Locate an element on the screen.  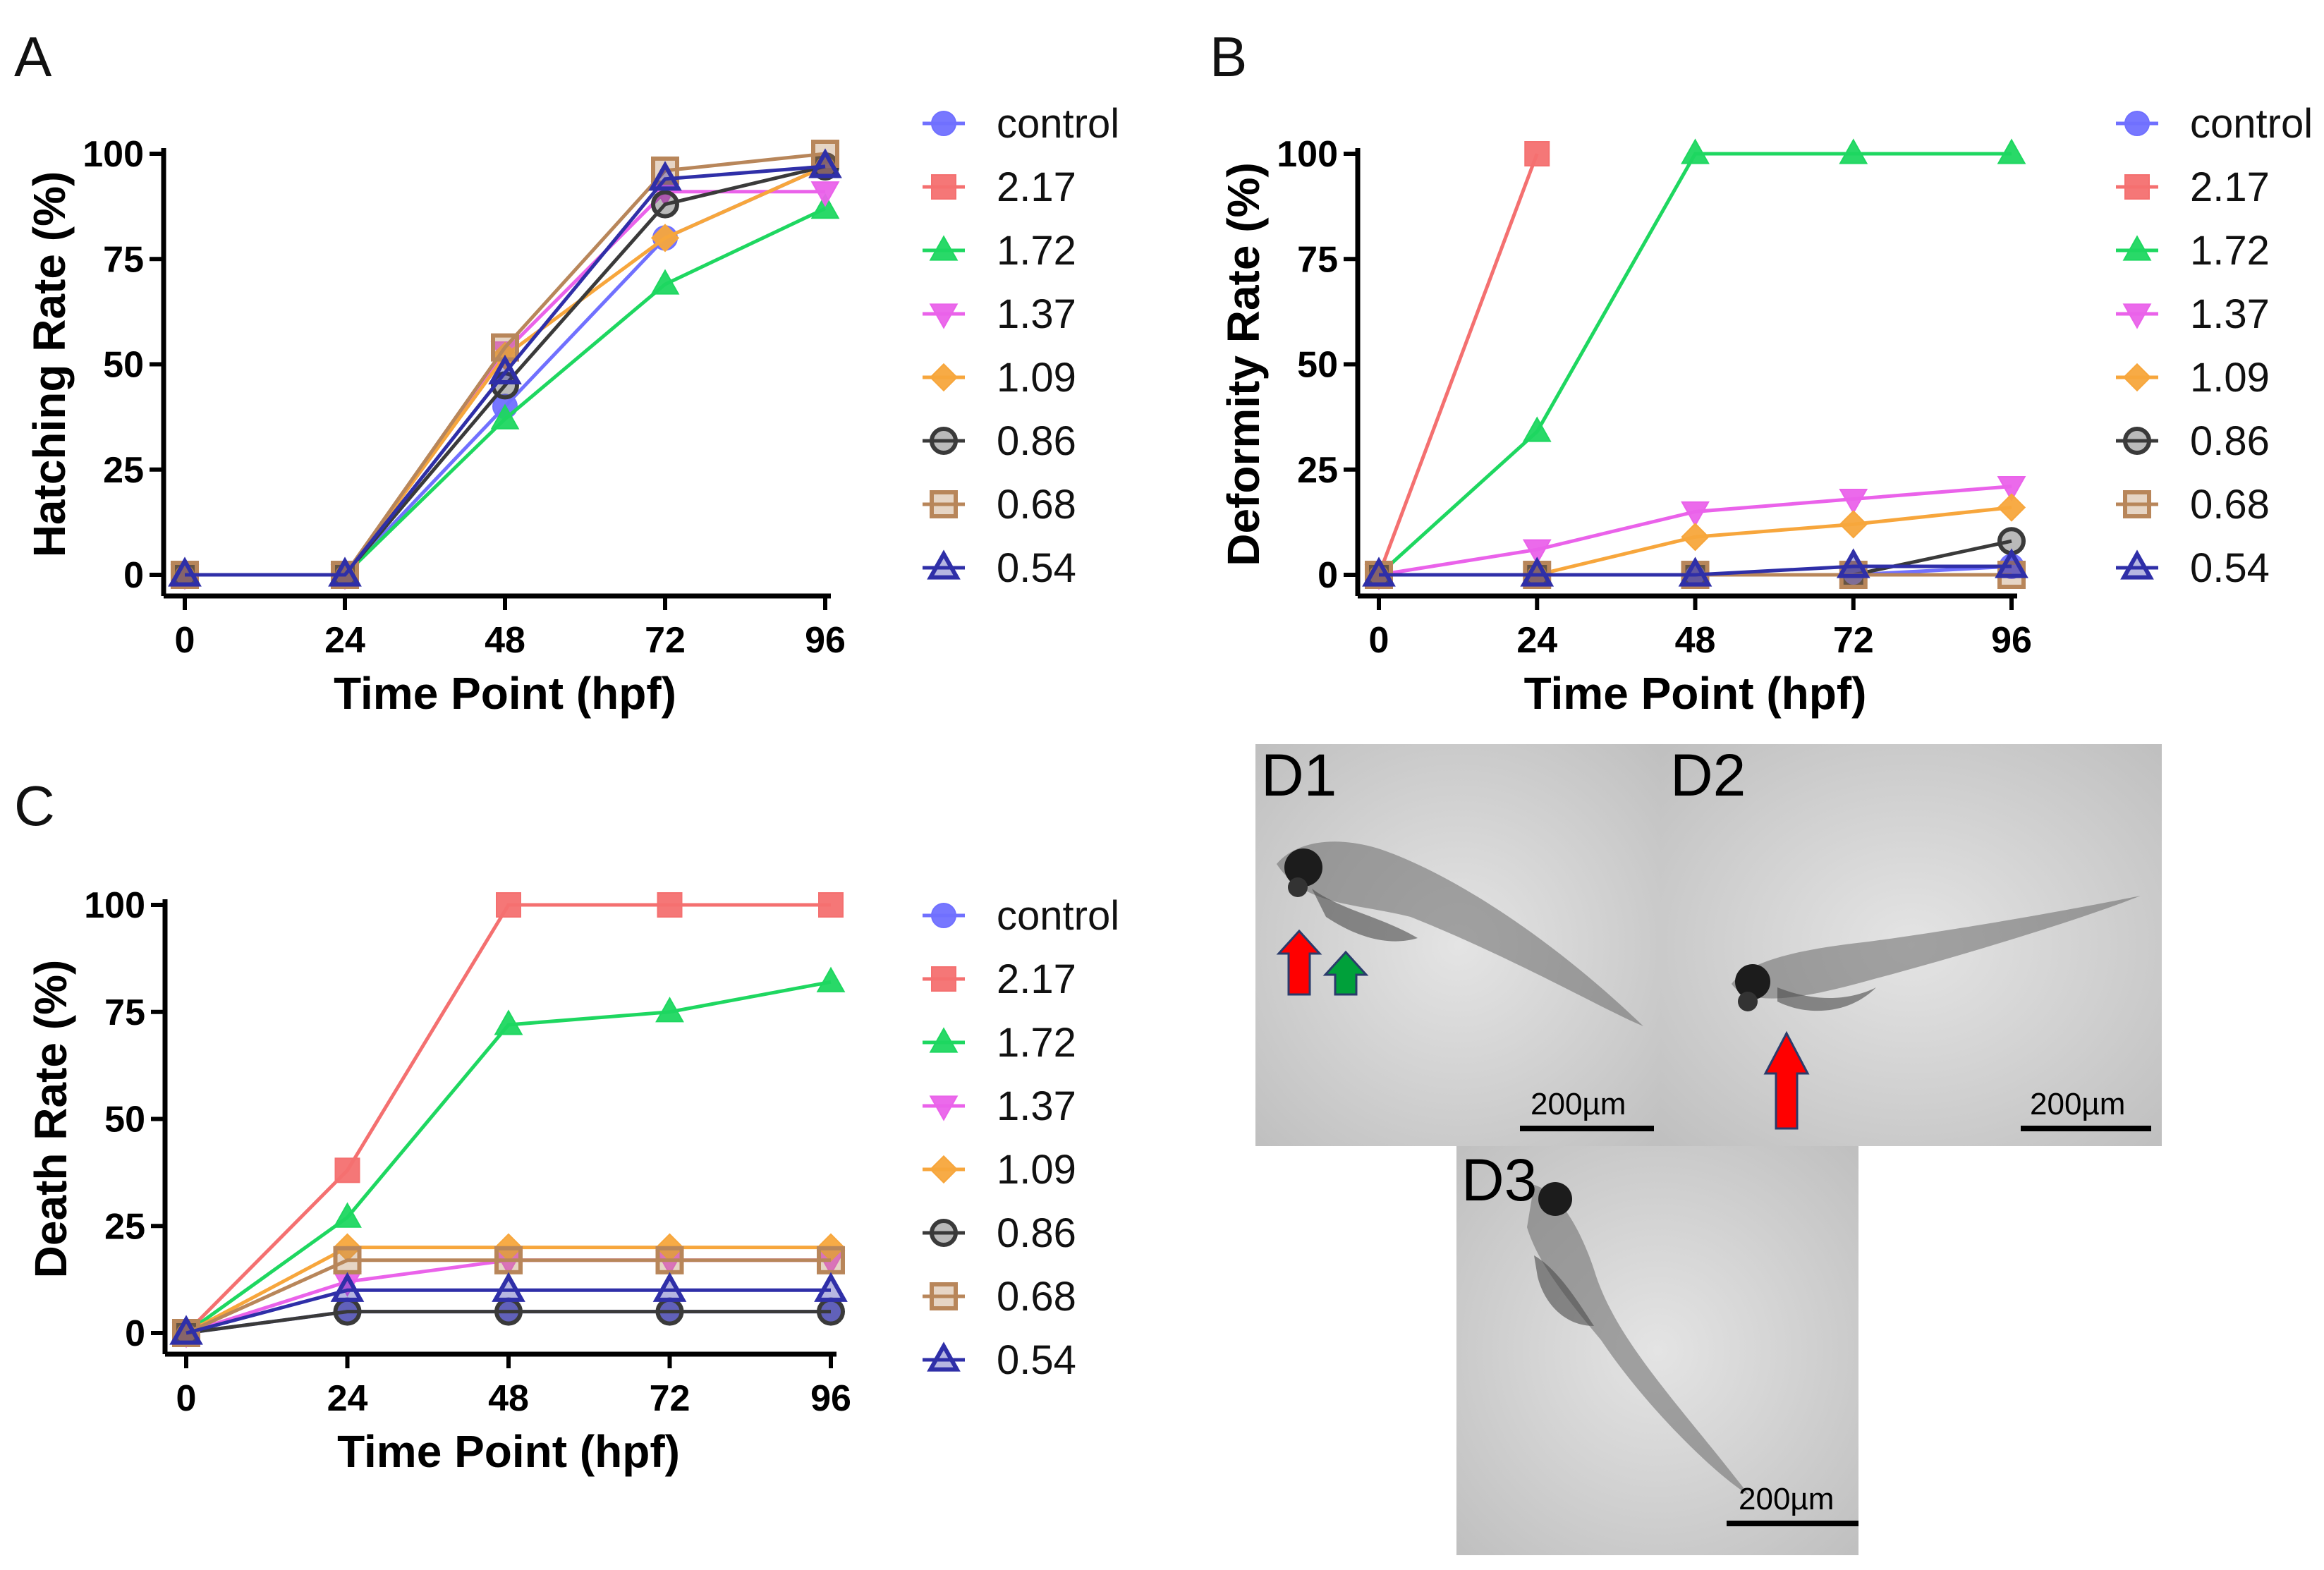
panel-b-y-tick-label: 25 is located at coordinates (1317, 470).